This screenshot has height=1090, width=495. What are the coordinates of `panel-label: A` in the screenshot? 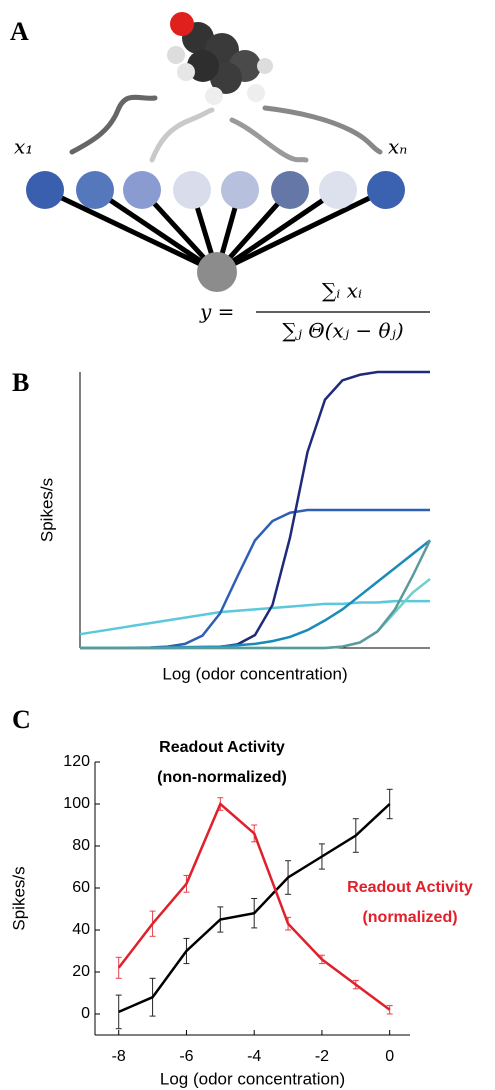 It's located at (19, 31).